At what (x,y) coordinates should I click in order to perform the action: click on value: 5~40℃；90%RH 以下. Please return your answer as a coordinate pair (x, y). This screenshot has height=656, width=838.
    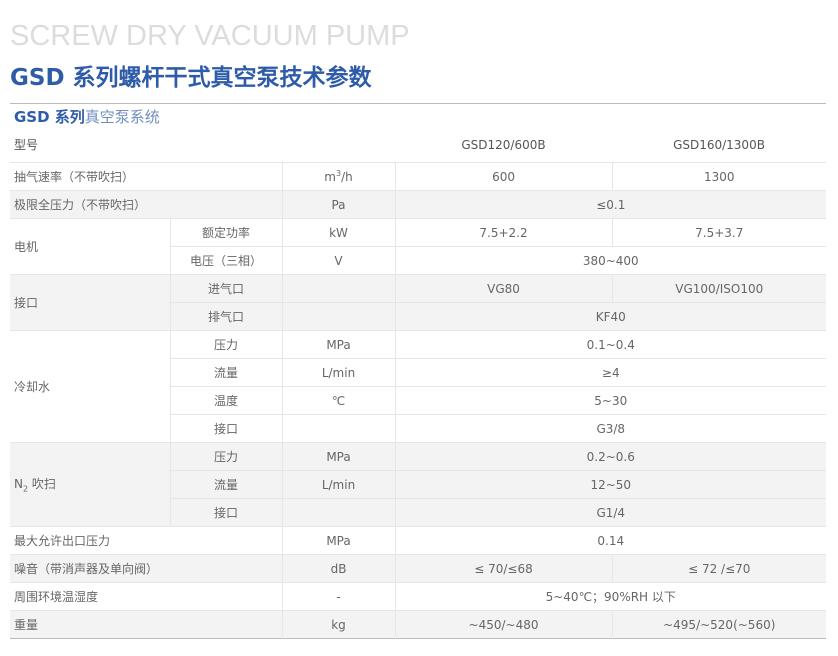
    Looking at the image, I should click on (610, 596).